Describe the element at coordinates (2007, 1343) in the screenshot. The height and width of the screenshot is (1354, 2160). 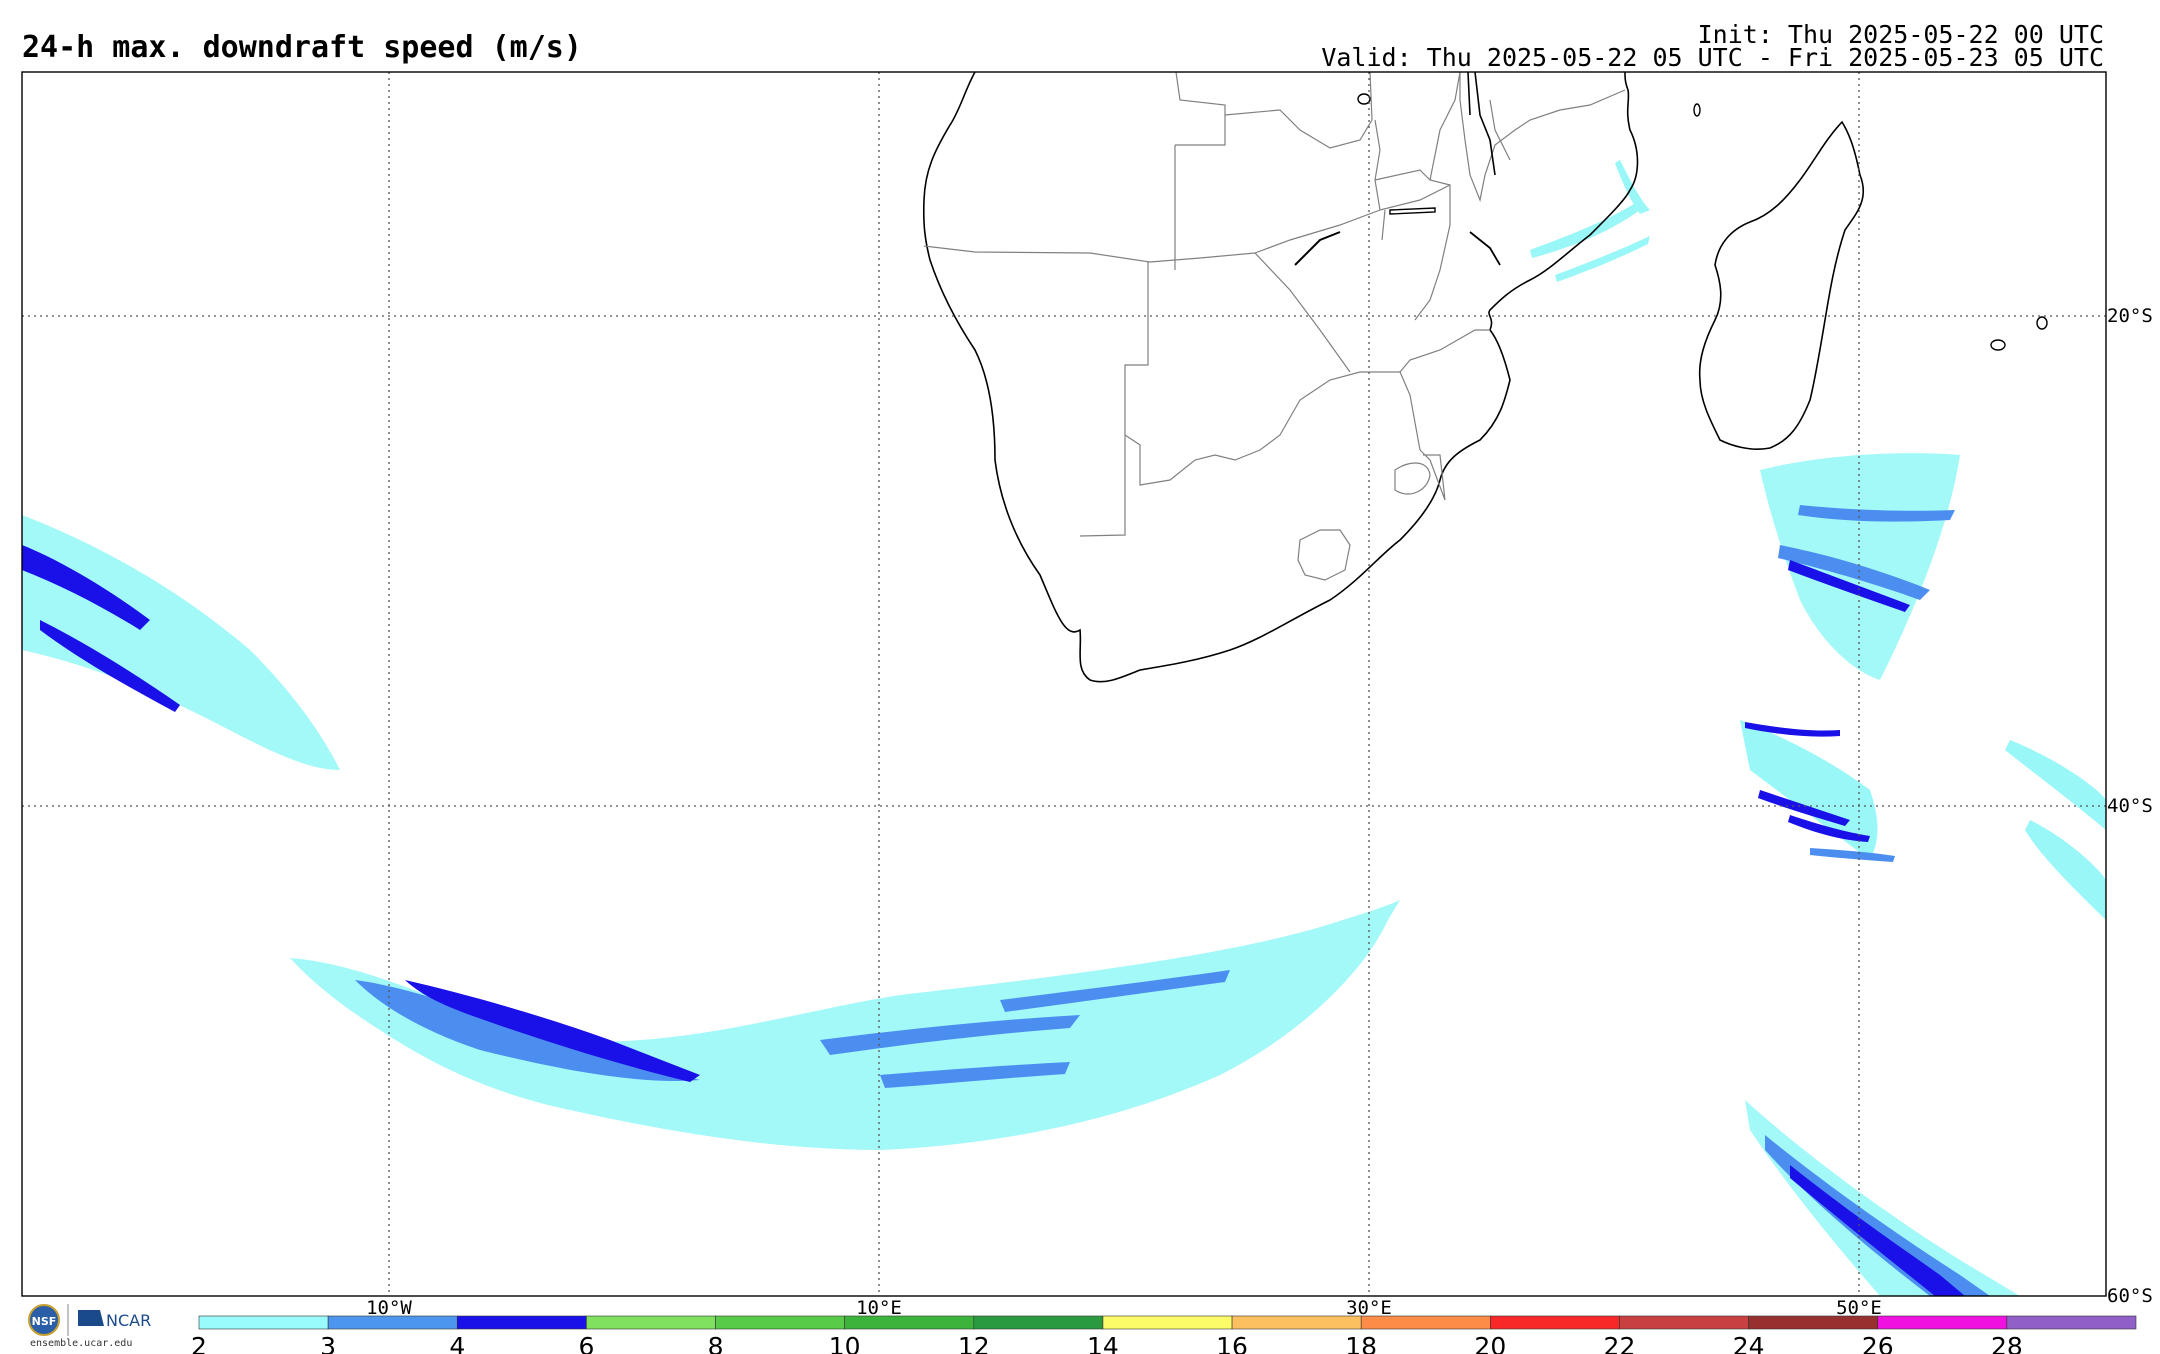
I see `colorbar-tick-label: 28` at that location.